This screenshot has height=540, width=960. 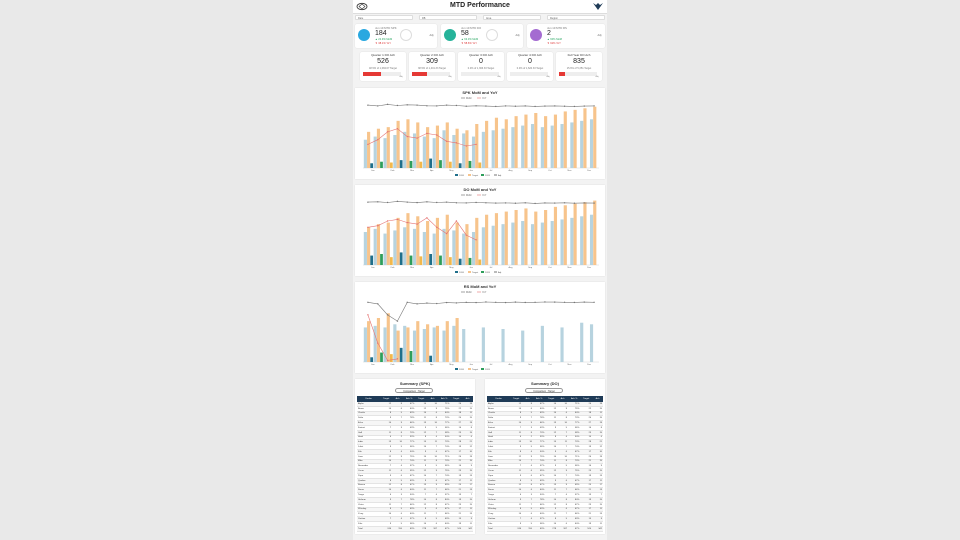 I want to click on table-row: Tango 6 3 50% 7 4 57% 13 7, so click(x=545, y=495).